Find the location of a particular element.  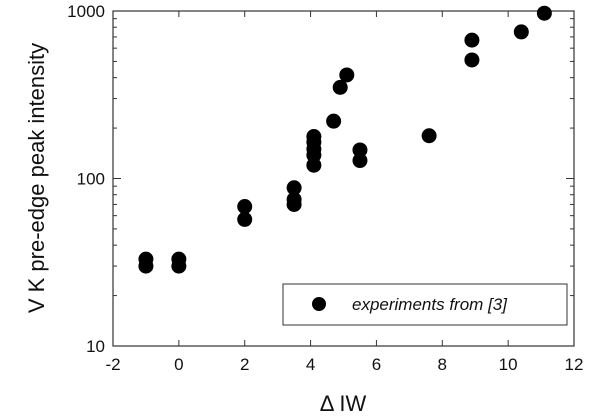

y-tick-label: 100 is located at coordinates (91, 179).